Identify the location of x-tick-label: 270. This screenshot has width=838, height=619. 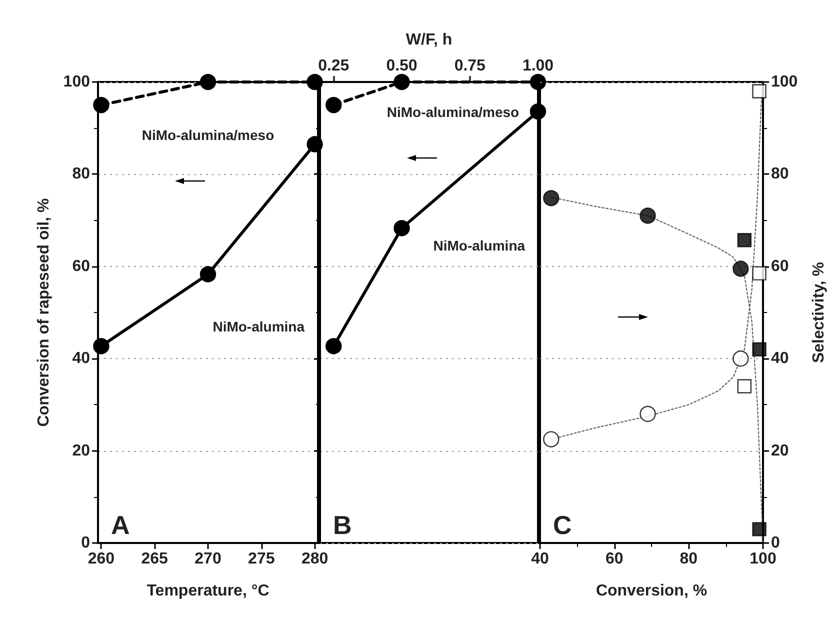
(208, 559).